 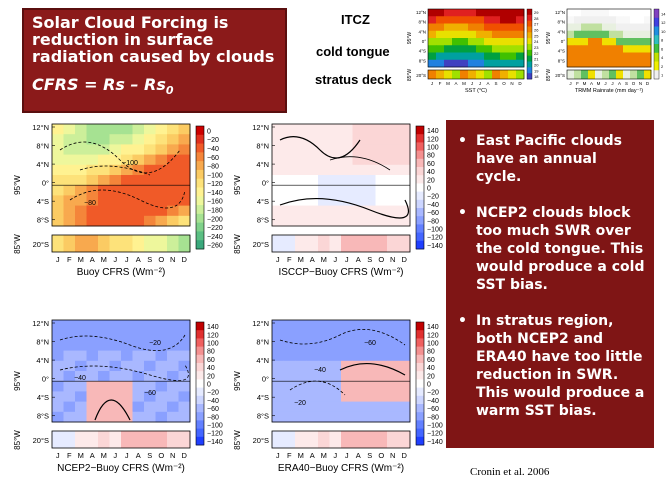 I want to click on month-tick-label: O, so click(x=381, y=455).